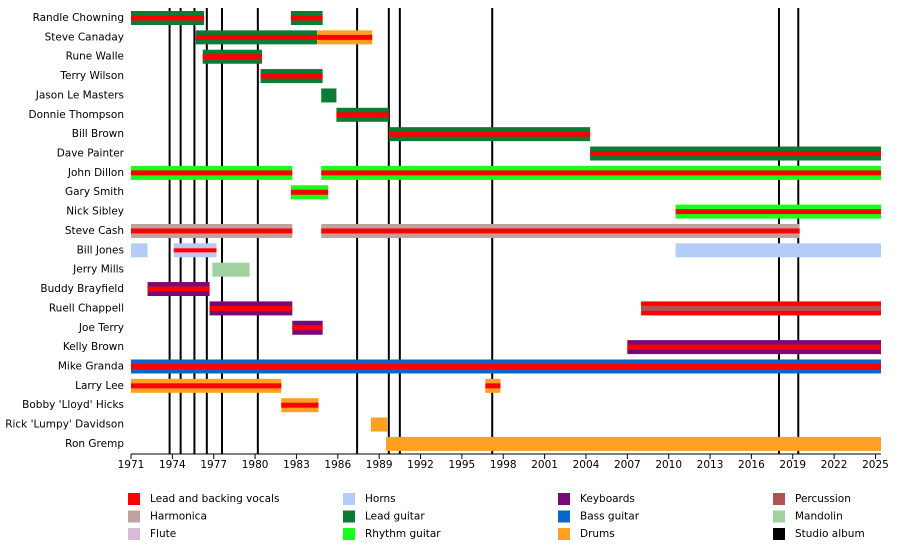  Describe the element at coordinates (830, 534) in the screenshot. I see `legend-label: Studio album` at that location.